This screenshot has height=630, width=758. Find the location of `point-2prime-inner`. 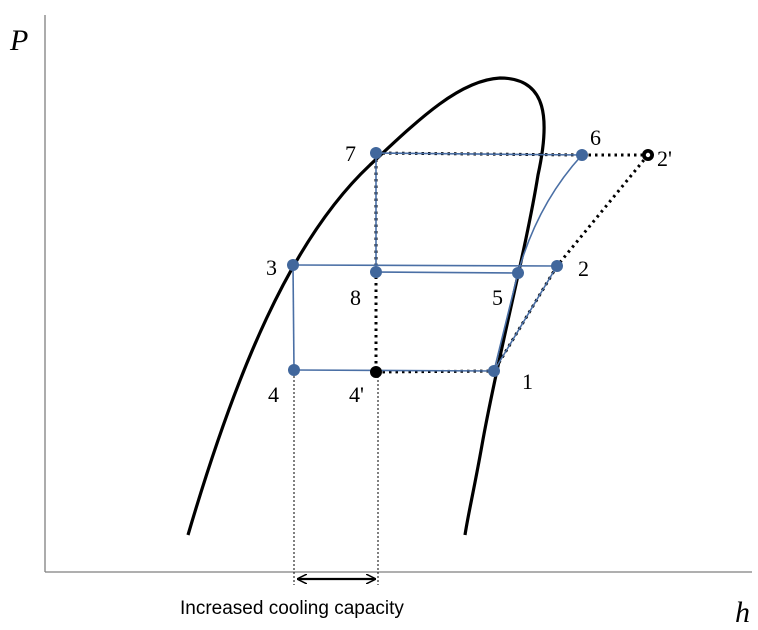

point-2prime-inner is located at coordinates (648, 155).